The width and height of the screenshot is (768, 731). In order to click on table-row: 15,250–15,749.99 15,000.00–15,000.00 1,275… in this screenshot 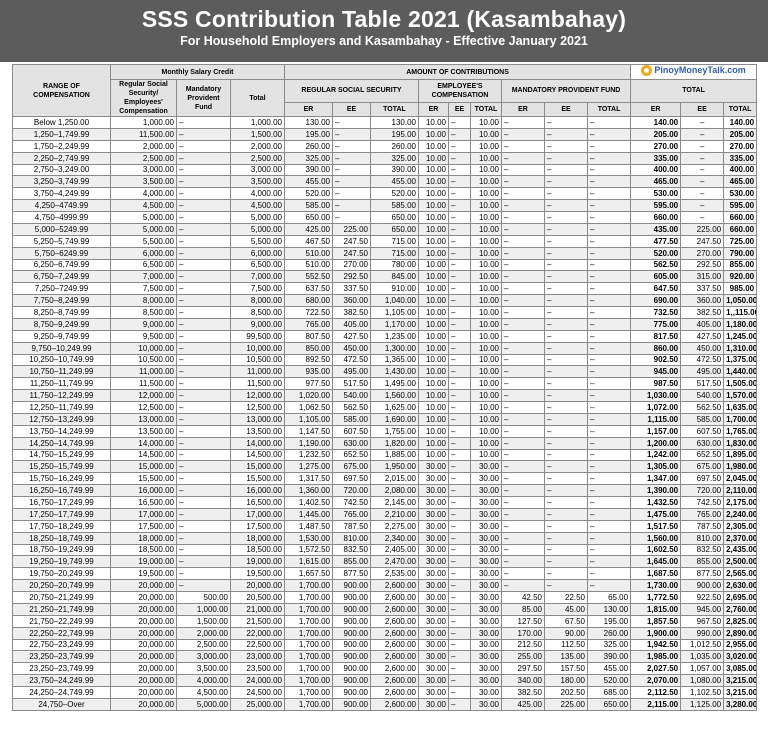, I will do `click(385, 467)`.